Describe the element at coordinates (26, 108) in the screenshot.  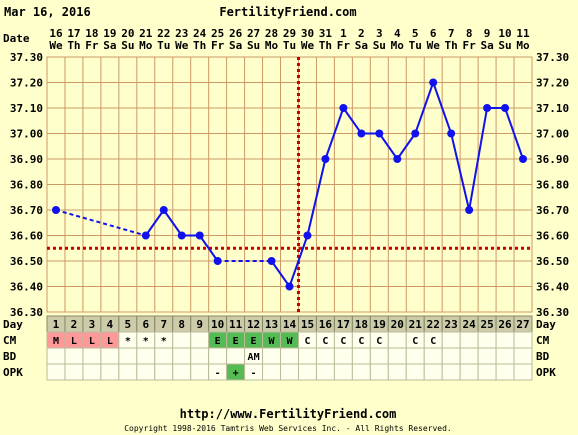
I see `y-tick-label-left: 37.10` at that location.